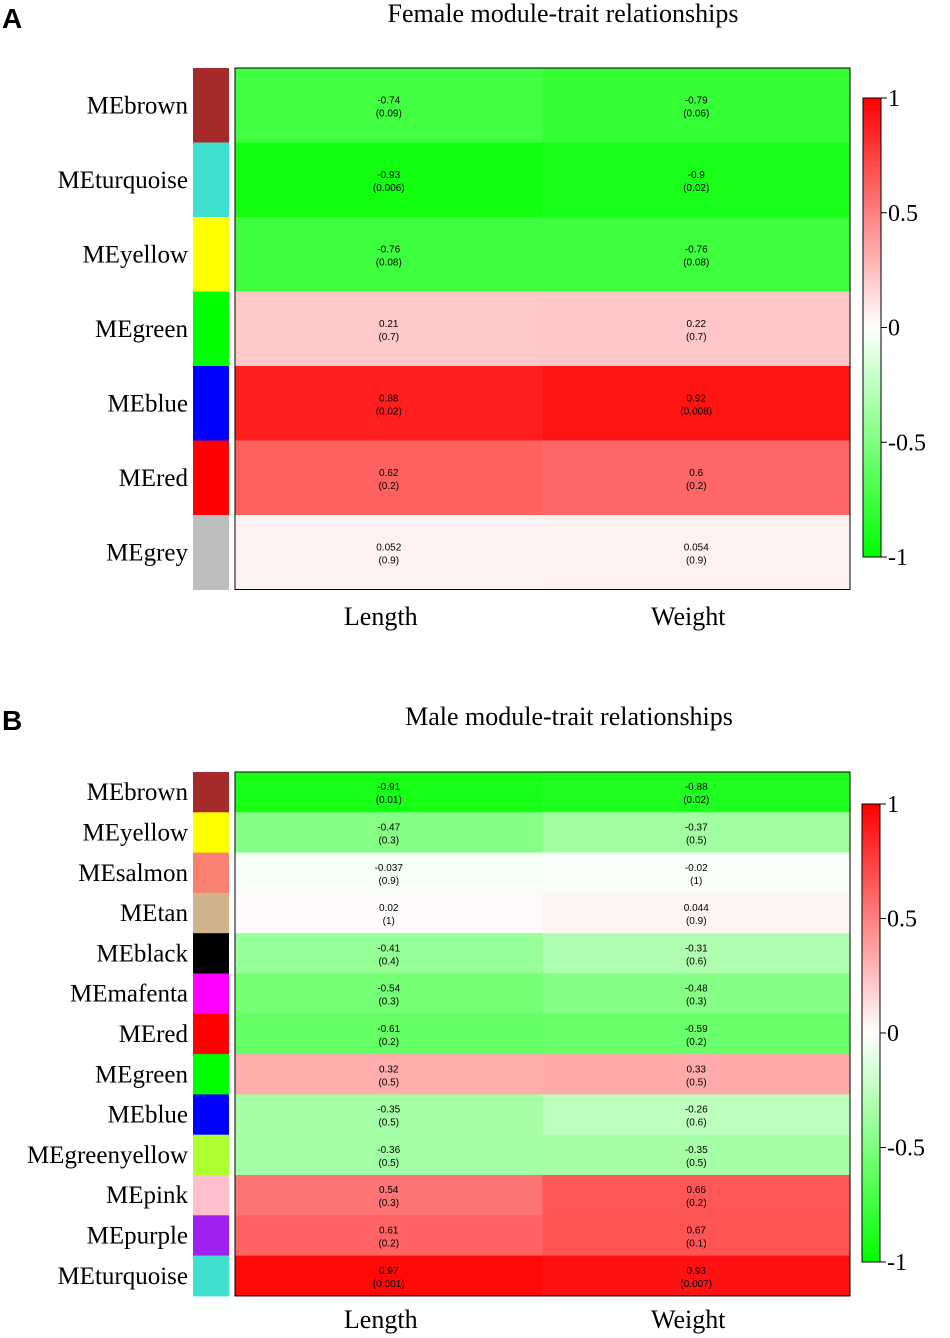 The image size is (950, 1338). What do you see at coordinates (389, 908) in the screenshot?
I see `cell-correlation: 0.02` at bounding box center [389, 908].